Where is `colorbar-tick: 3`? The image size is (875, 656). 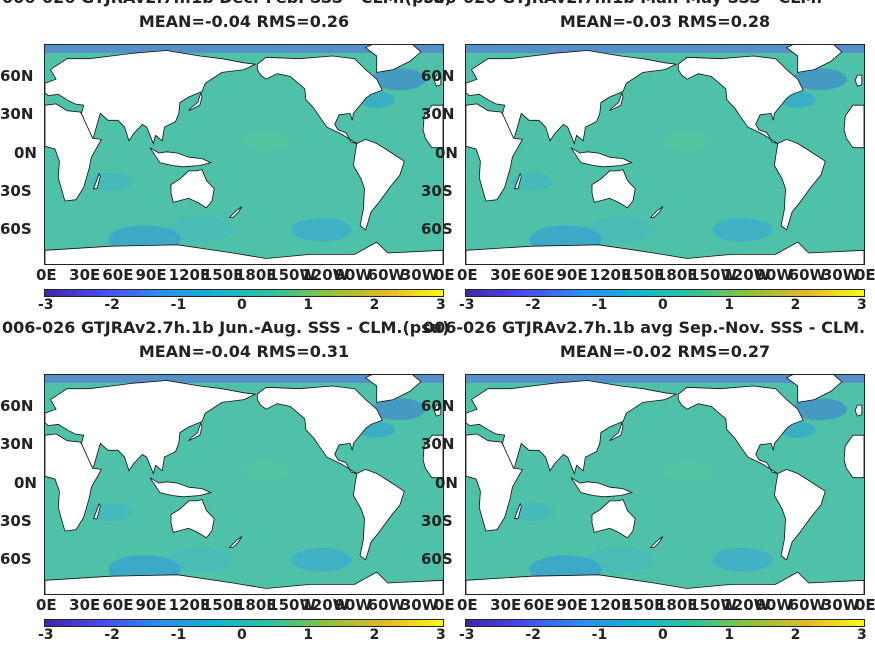
colorbar-tick: 3 is located at coordinates (441, 635).